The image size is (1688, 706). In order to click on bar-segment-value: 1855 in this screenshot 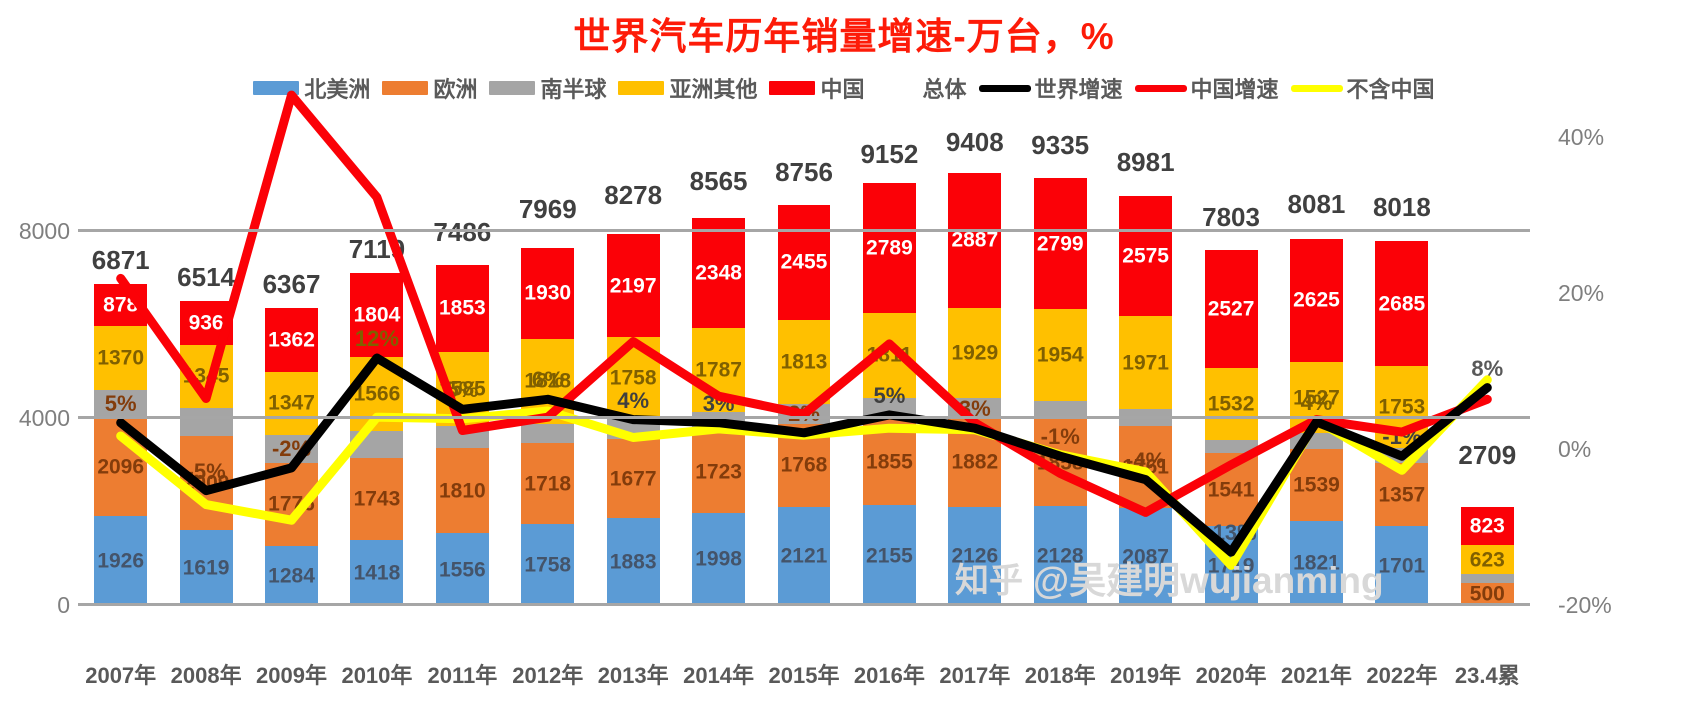, I will do `click(889, 462)`.